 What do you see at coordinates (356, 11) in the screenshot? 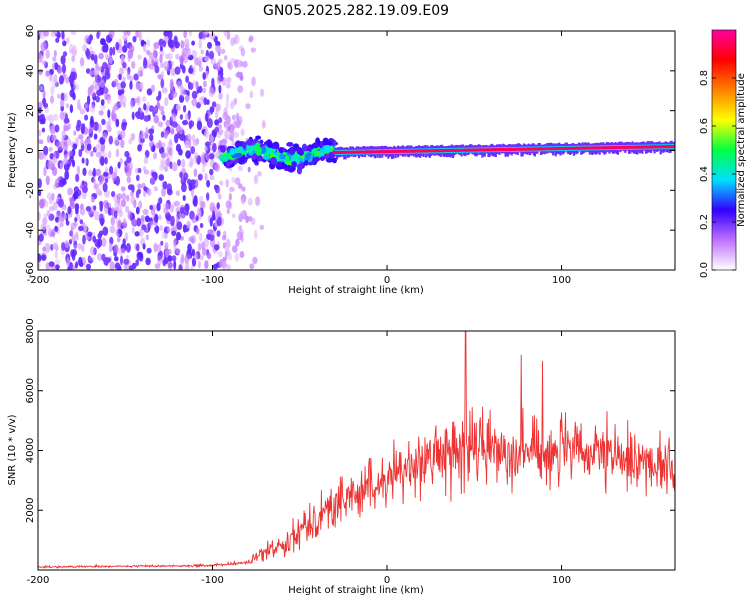
I see `chart-title: GN05.2025.282.19.09.E09` at bounding box center [356, 11].